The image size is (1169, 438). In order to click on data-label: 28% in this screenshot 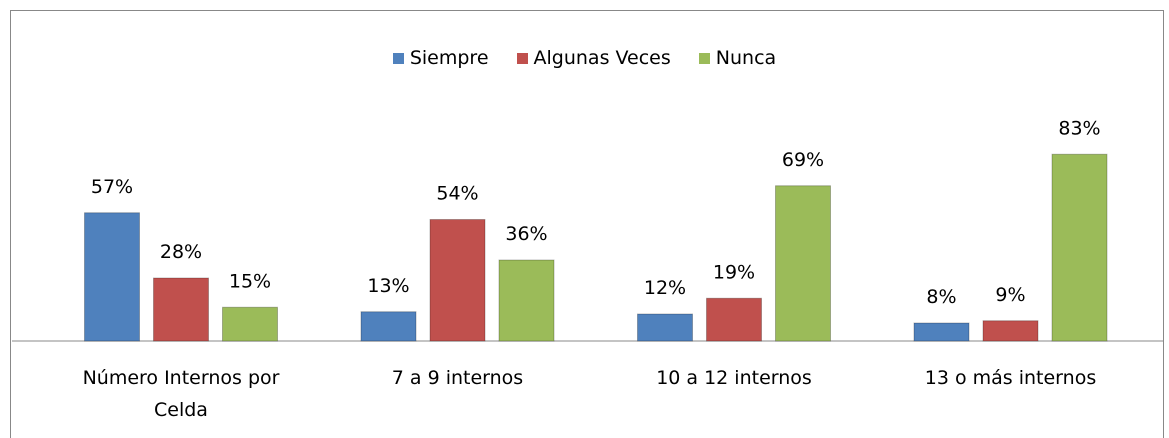, I will do `click(181, 252)`.